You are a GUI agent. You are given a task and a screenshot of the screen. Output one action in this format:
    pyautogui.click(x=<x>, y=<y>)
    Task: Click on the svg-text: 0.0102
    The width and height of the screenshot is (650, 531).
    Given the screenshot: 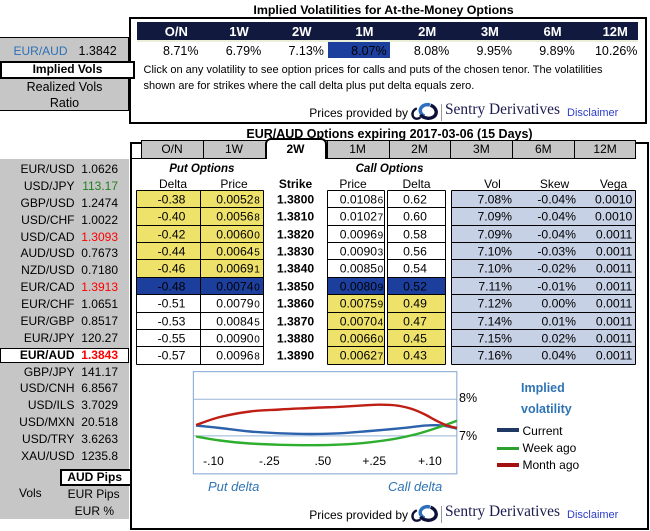 What is the action you would take?
    pyautogui.click(x=358, y=217)
    